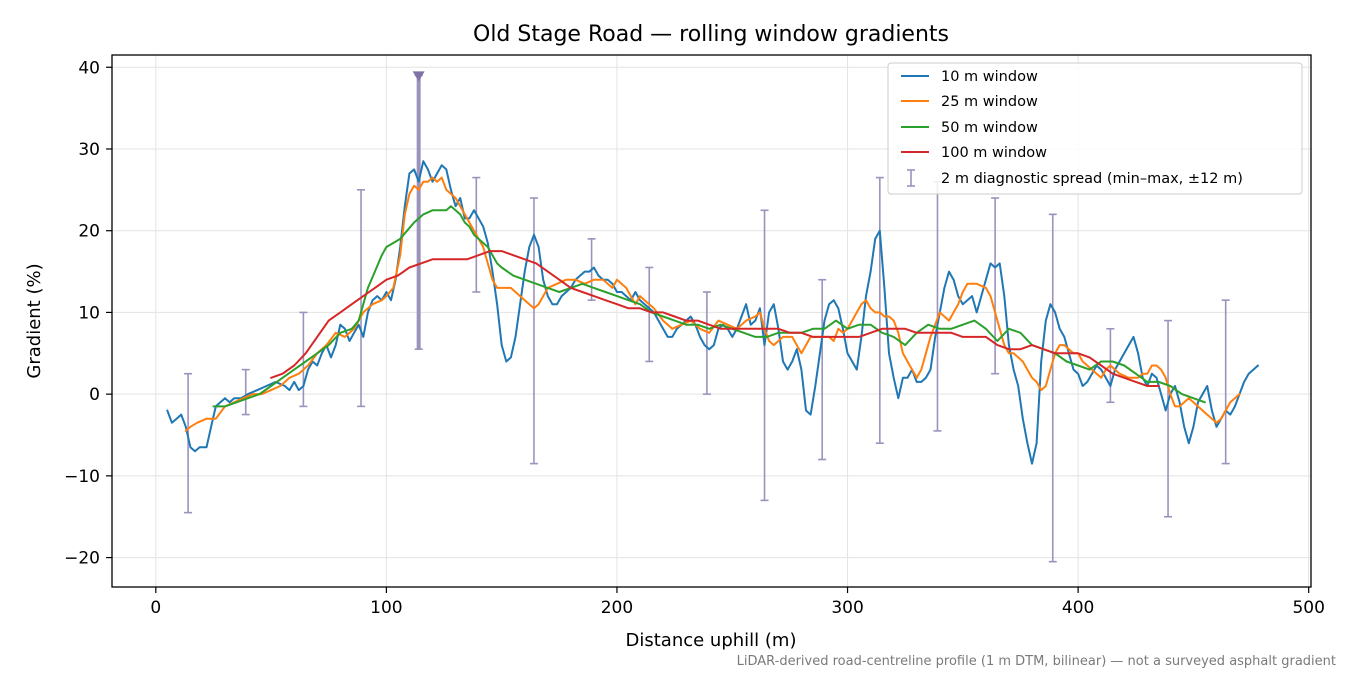  What do you see at coordinates (155, 608) in the screenshot?
I see `x-tick-label: 0` at bounding box center [155, 608].